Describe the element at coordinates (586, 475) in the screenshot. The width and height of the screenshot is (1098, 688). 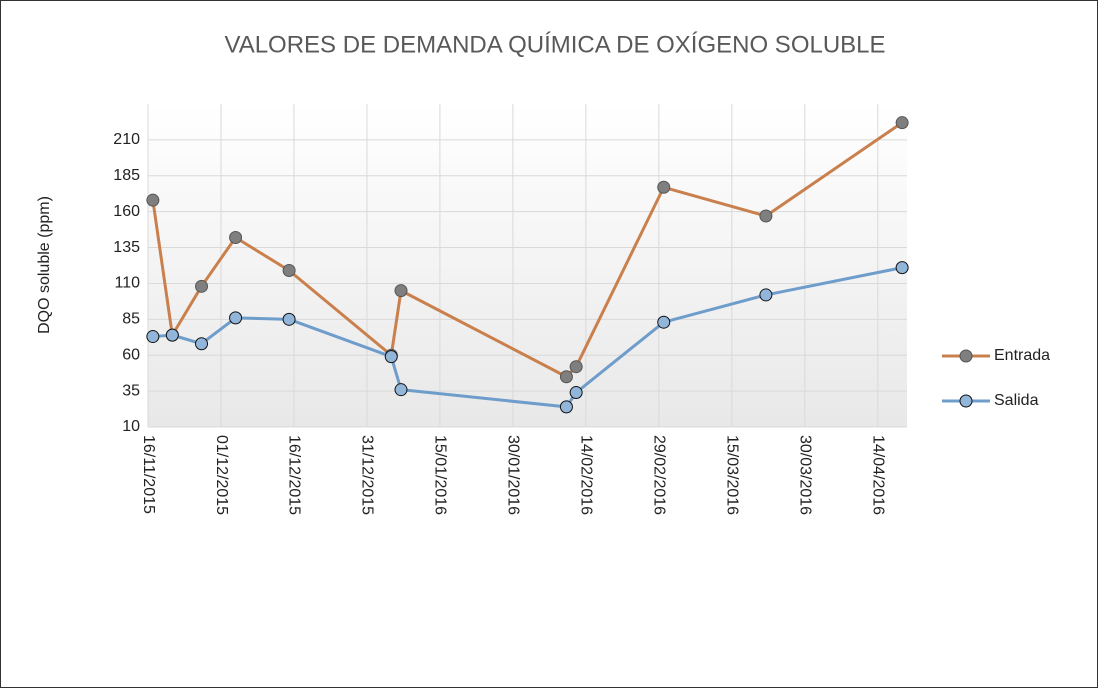
I see `x-tick-label: 14/02/2016` at that location.